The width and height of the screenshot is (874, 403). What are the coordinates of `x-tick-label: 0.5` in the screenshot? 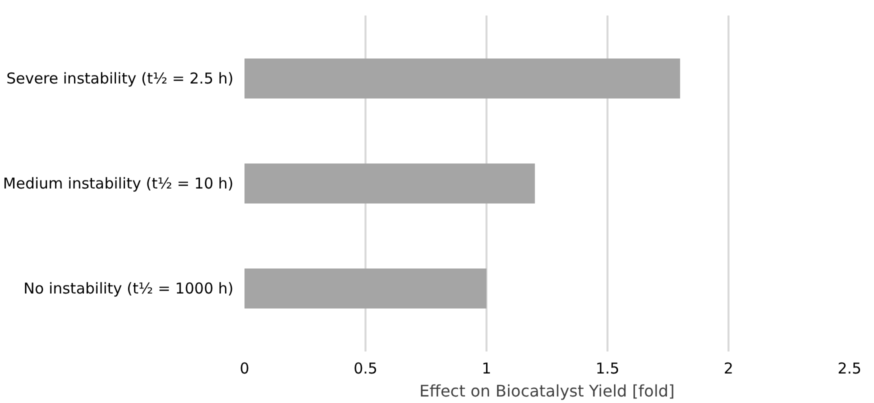 It's located at (366, 369).